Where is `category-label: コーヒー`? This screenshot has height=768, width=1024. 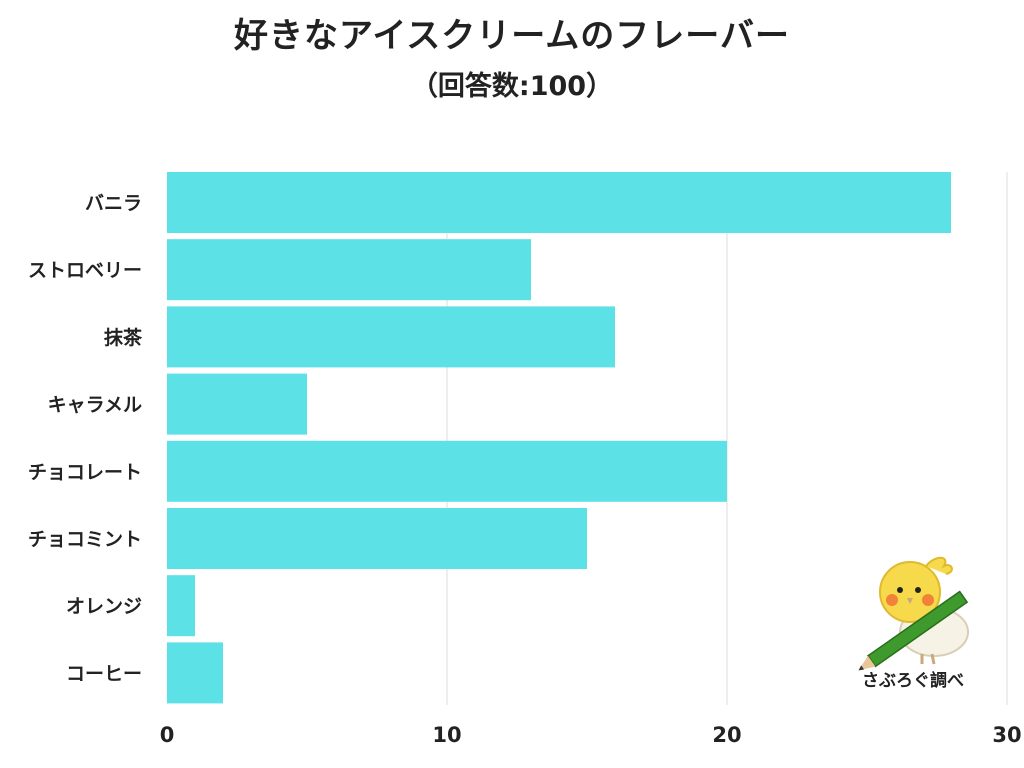
category-label: コーヒー is located at coordinates (104, 674).